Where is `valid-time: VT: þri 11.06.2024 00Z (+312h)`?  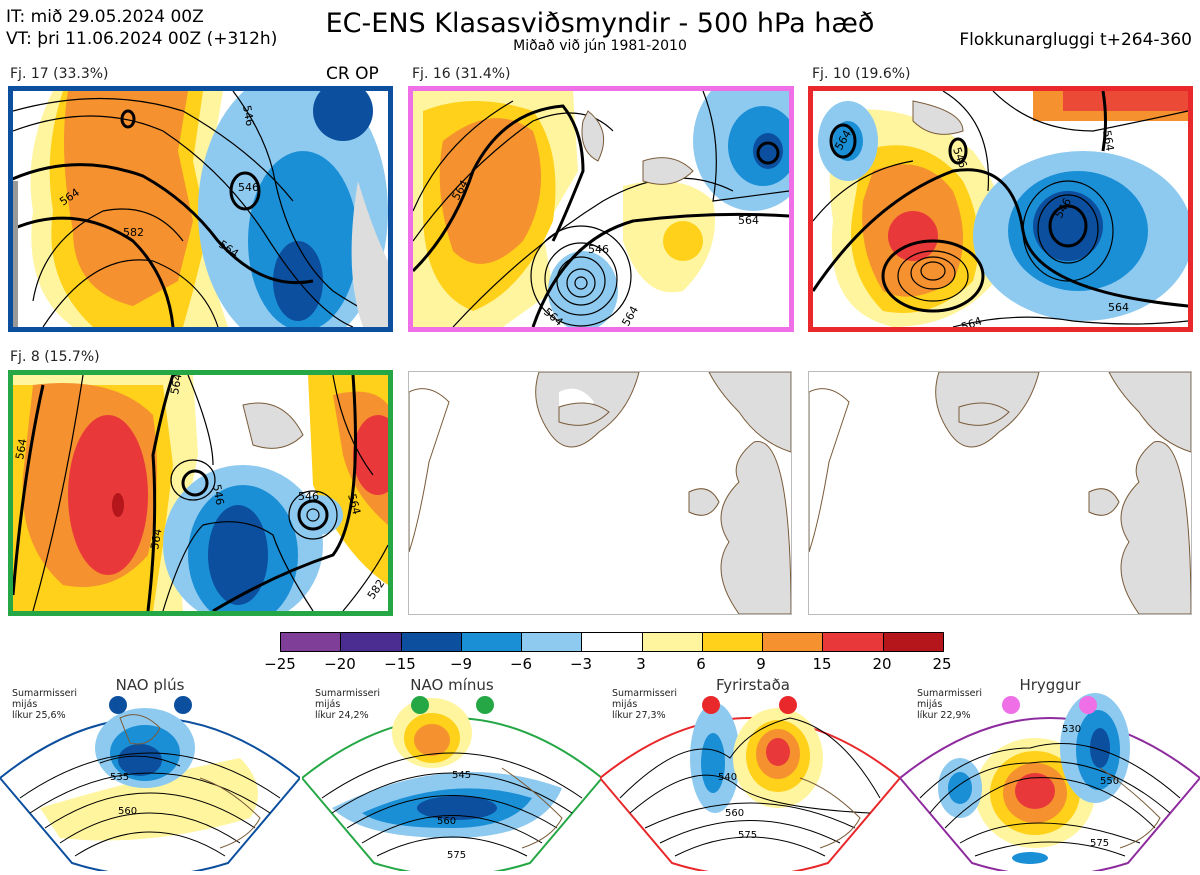
valid-time: VT: þri 11.06.2024 00Z (+312h) is located at coordinates (142, 39).